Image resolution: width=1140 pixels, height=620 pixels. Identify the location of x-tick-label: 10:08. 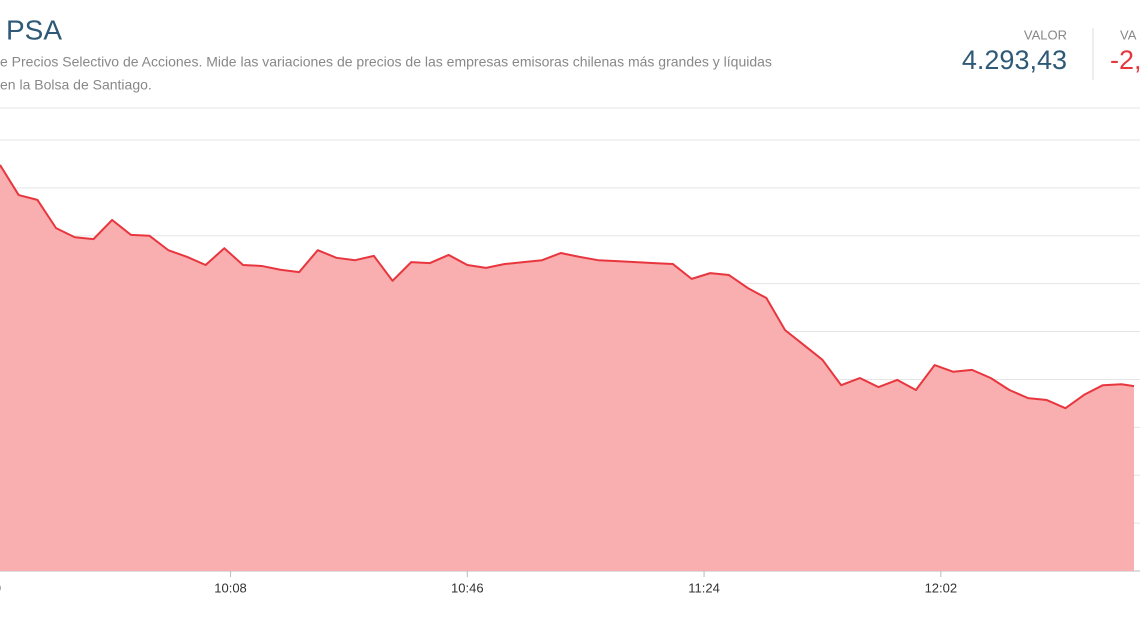
(230, 587).